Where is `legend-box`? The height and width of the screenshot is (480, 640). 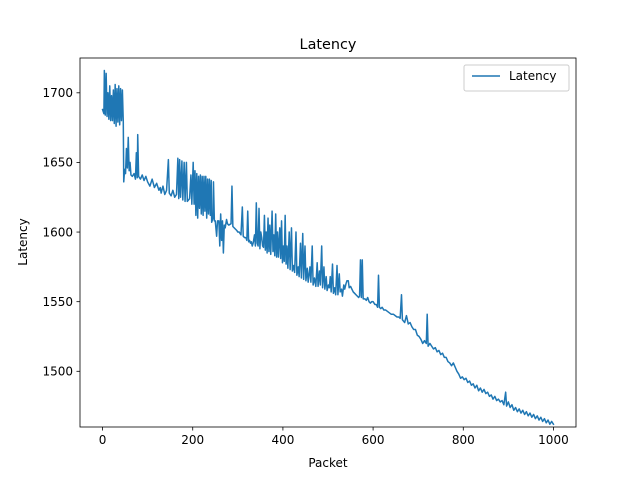 legend-box is located at coordinates (516, 78).